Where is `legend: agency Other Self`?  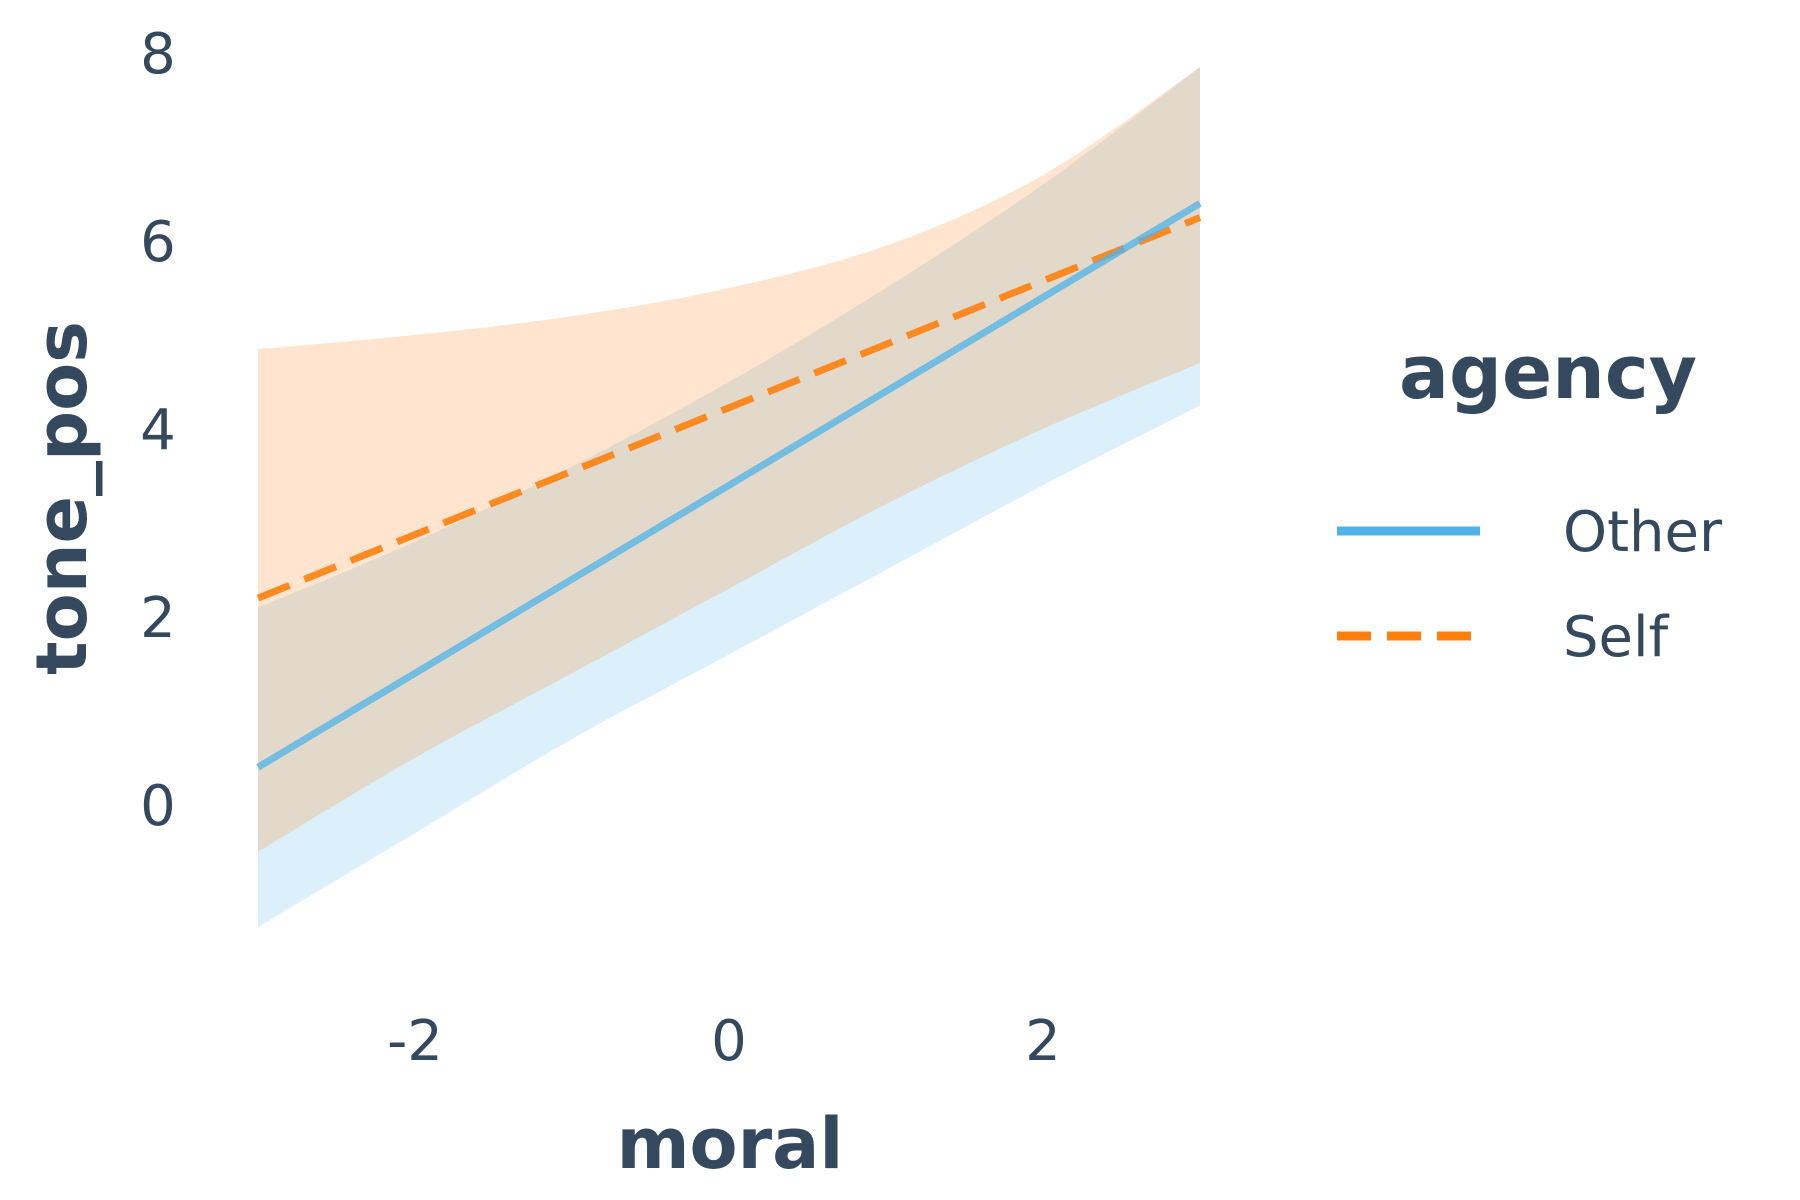
legend: agency Other Self is located at coordinates (1530, 500).